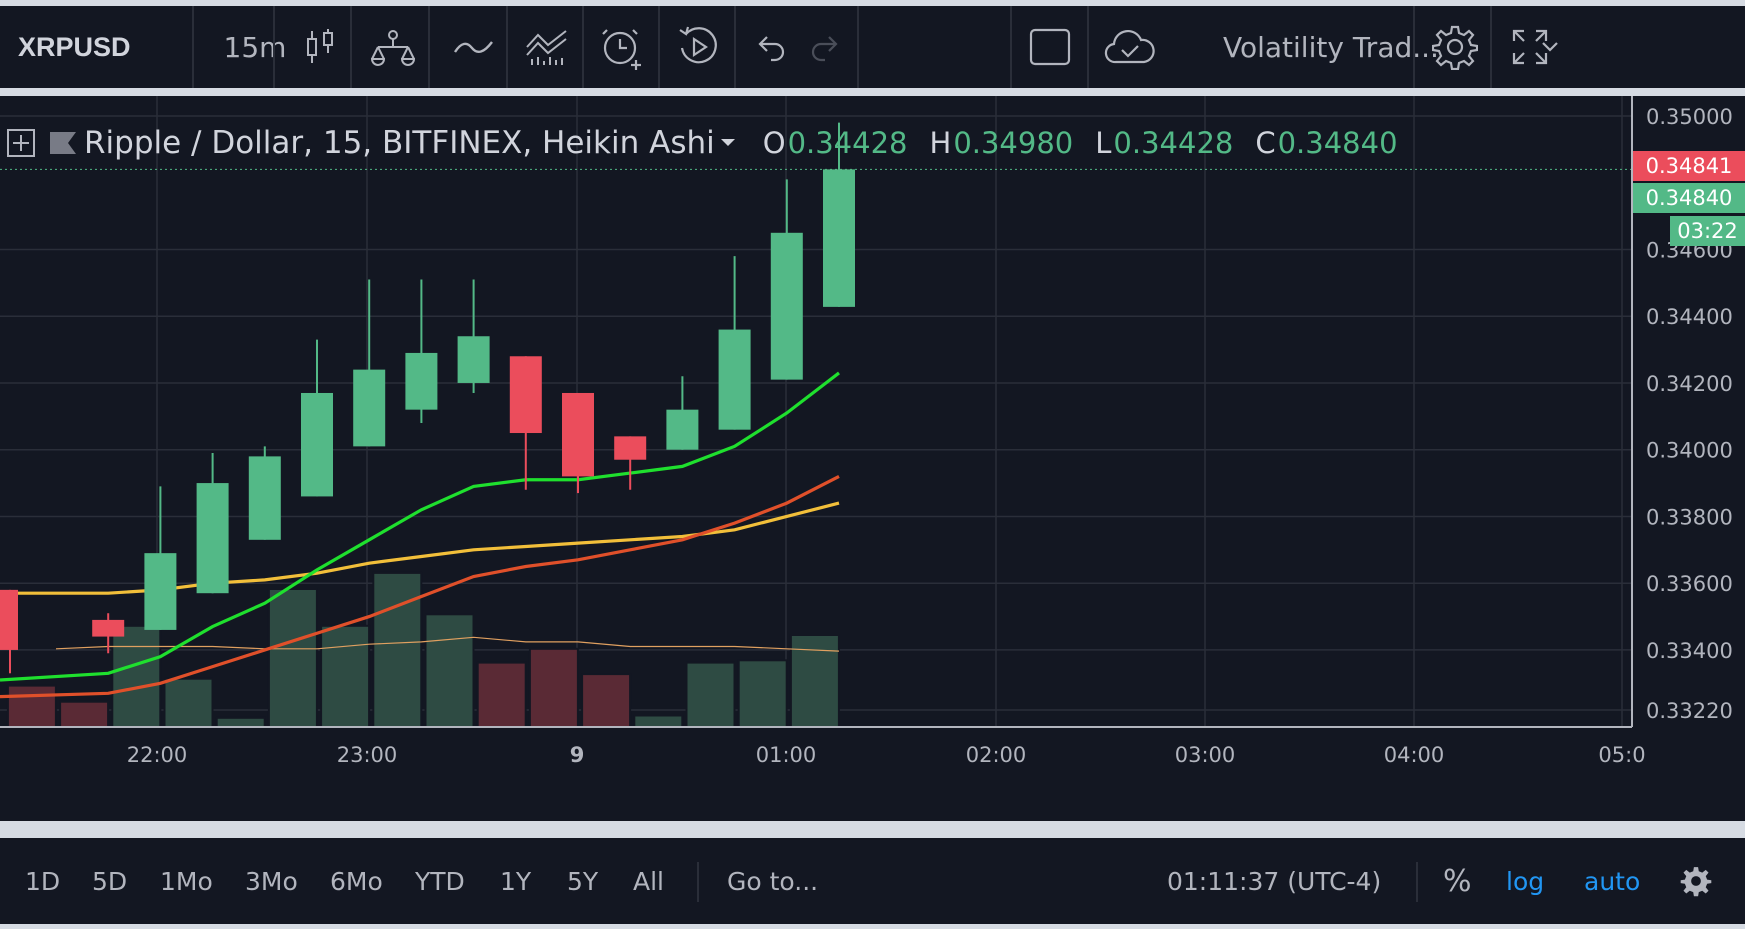  I want to click on template-dropdown-button, so click(1550, 47).